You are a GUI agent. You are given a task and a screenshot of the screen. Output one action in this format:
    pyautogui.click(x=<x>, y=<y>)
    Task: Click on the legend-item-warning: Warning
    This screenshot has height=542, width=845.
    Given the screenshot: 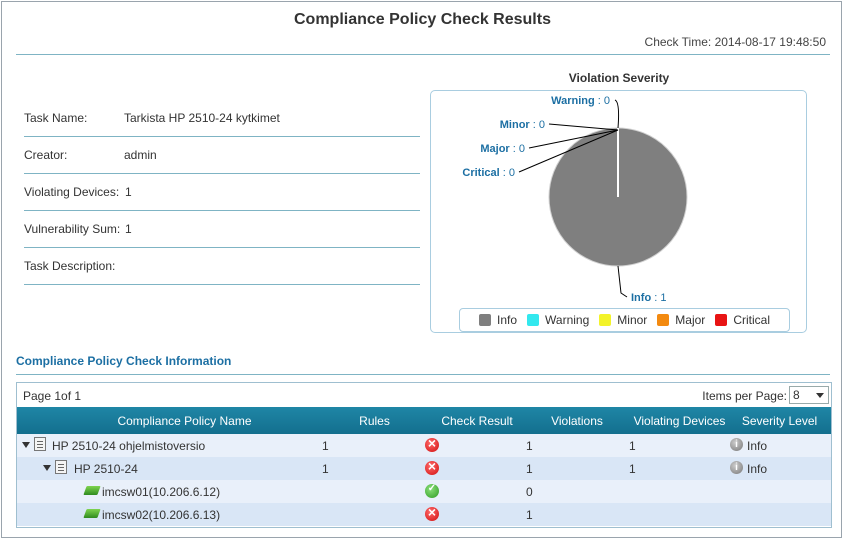 What is the action you would take?
    pyautogui.click(x=558, y=320)
    